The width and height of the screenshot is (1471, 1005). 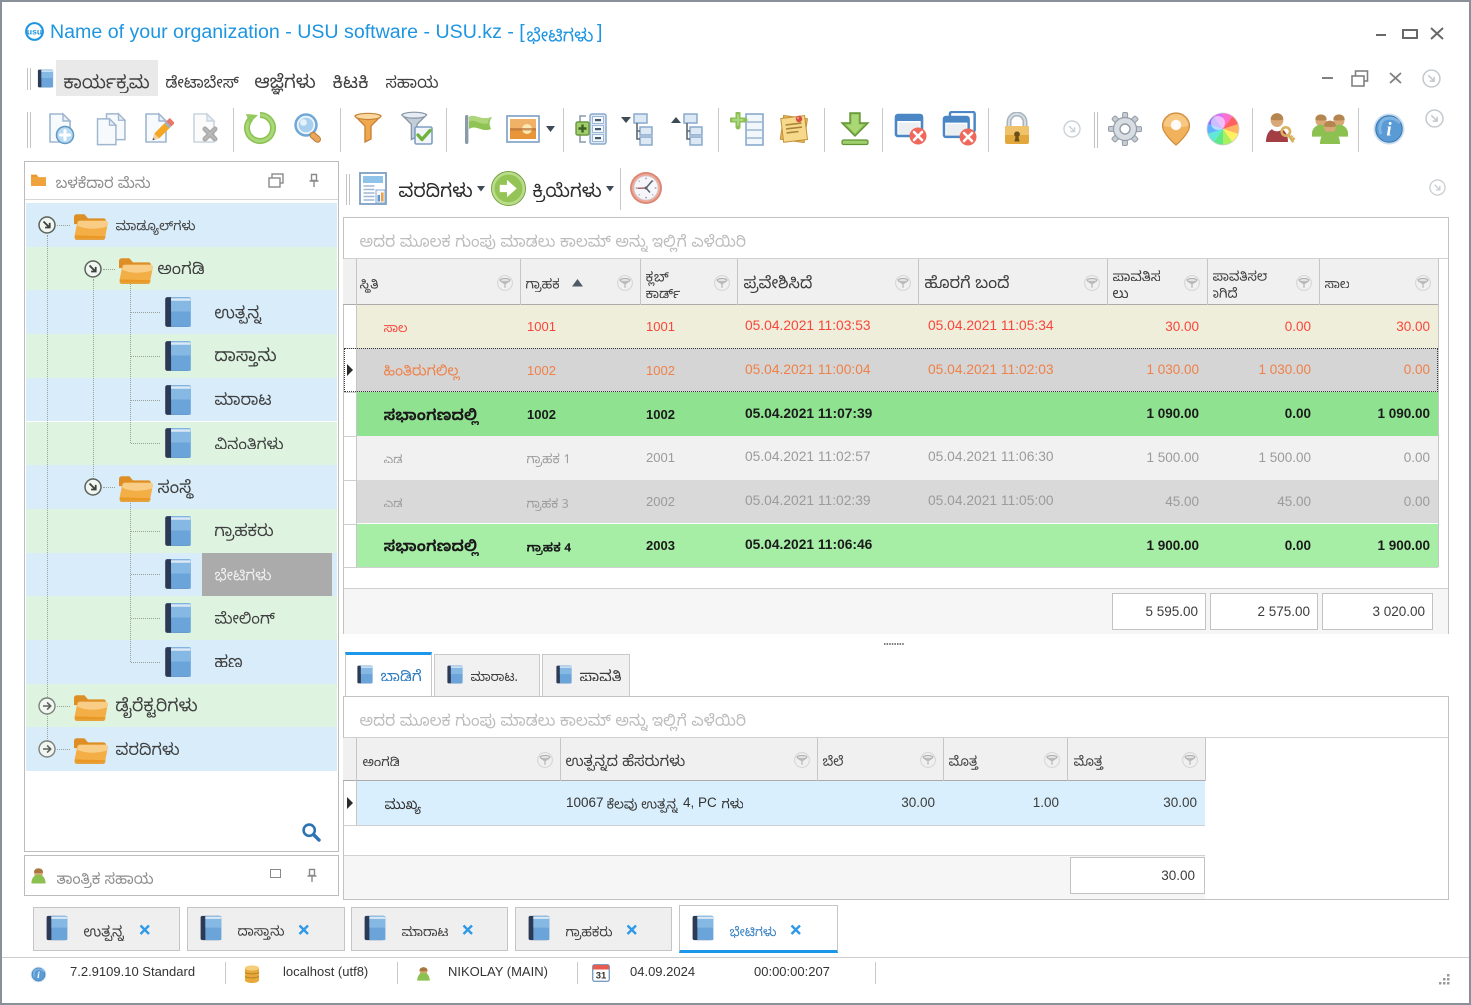 What do you see at coordinates (601, 976) in the screenshot?
I see `svg-text: 31` at bounding box center [601, 976].